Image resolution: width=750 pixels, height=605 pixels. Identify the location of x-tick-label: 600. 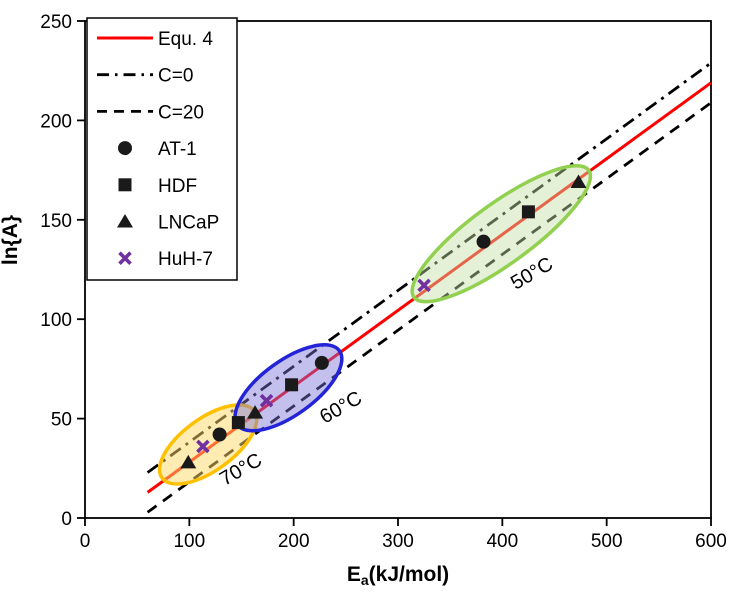
(711, 541).